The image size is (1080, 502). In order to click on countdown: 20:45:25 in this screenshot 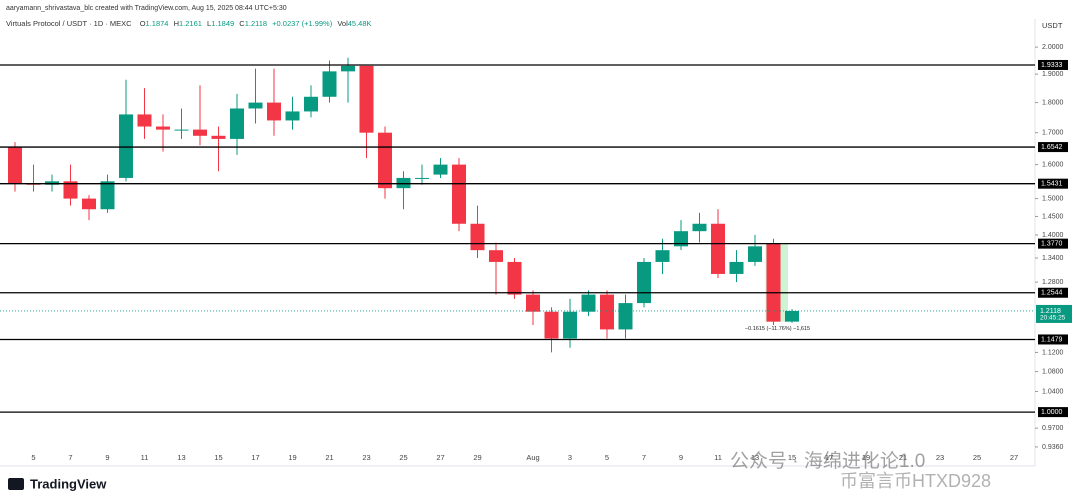, I will do `click(1053, 318)`.